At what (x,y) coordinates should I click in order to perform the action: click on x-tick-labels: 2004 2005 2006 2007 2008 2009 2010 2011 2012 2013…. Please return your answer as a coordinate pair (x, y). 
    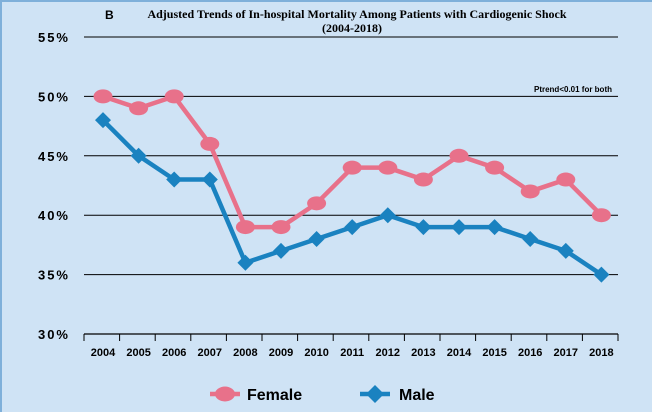
    Looking at the image, I should click on (352, 353).